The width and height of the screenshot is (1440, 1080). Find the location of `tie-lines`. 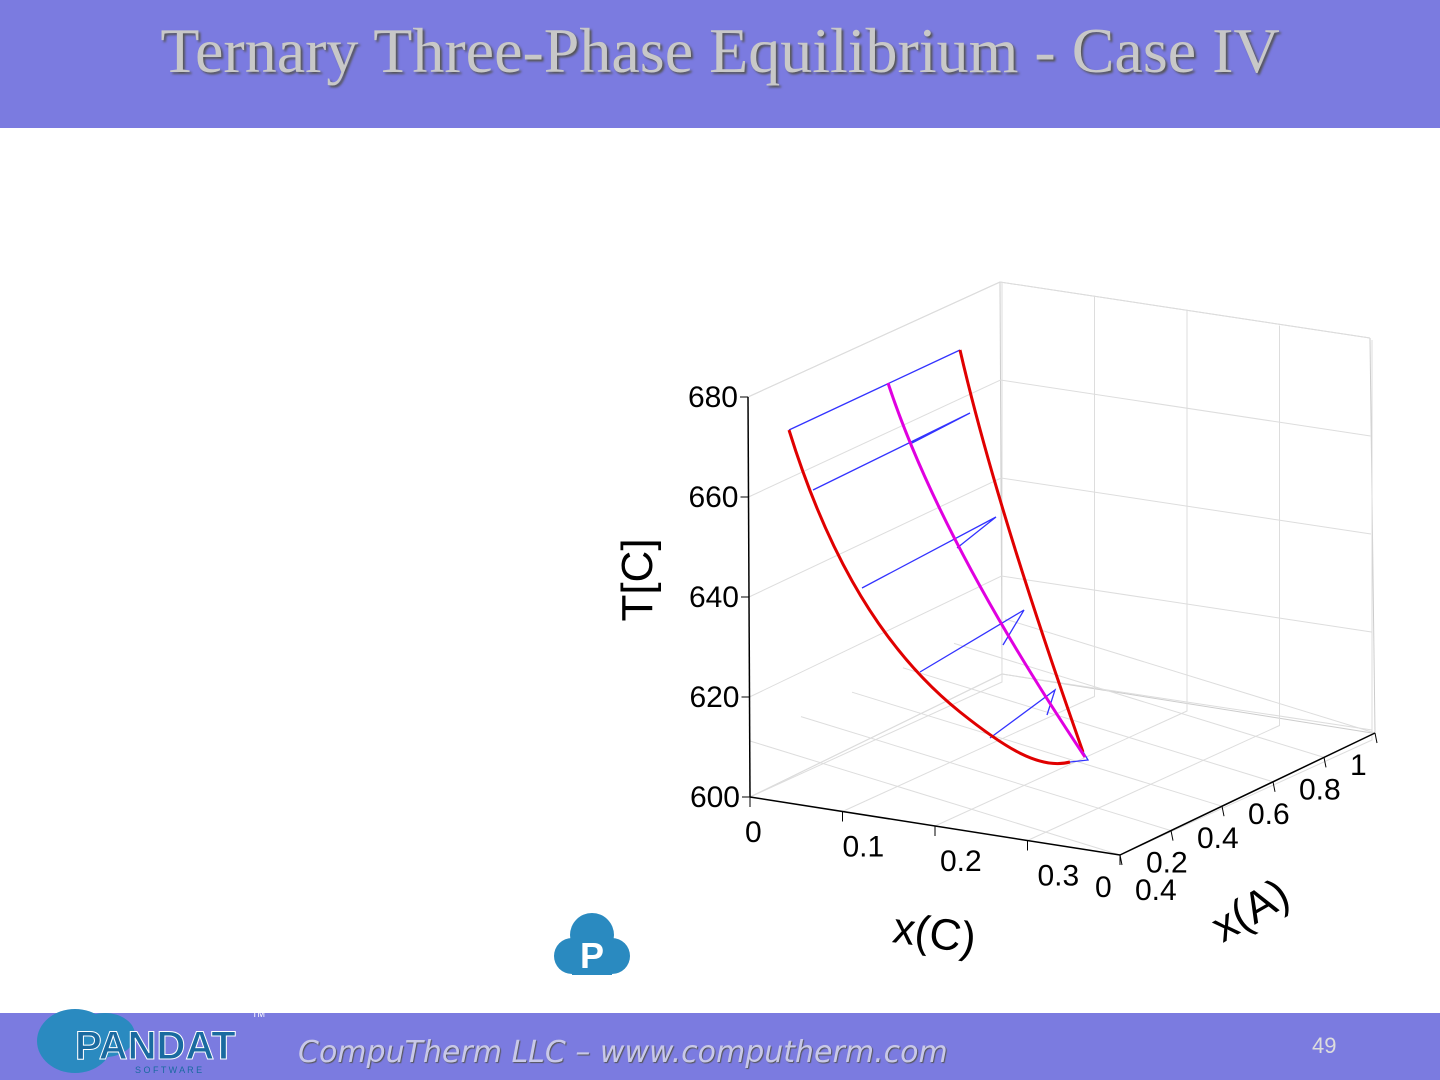

tie-lines is located at coordinates (939, 556).